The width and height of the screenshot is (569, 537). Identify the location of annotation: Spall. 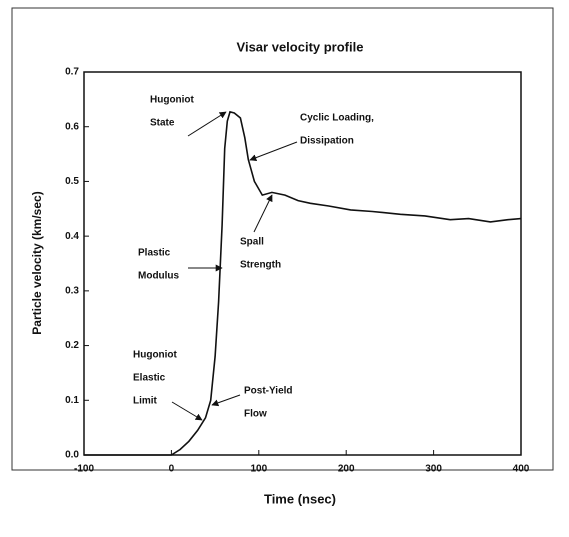
(252, 242).